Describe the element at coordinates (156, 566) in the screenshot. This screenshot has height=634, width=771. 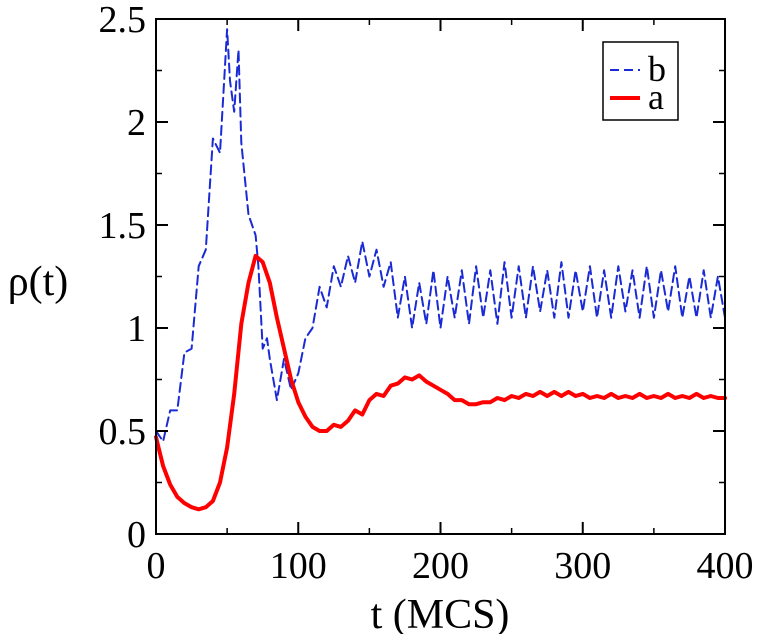
I see `x-tick-label: 0` at that location.